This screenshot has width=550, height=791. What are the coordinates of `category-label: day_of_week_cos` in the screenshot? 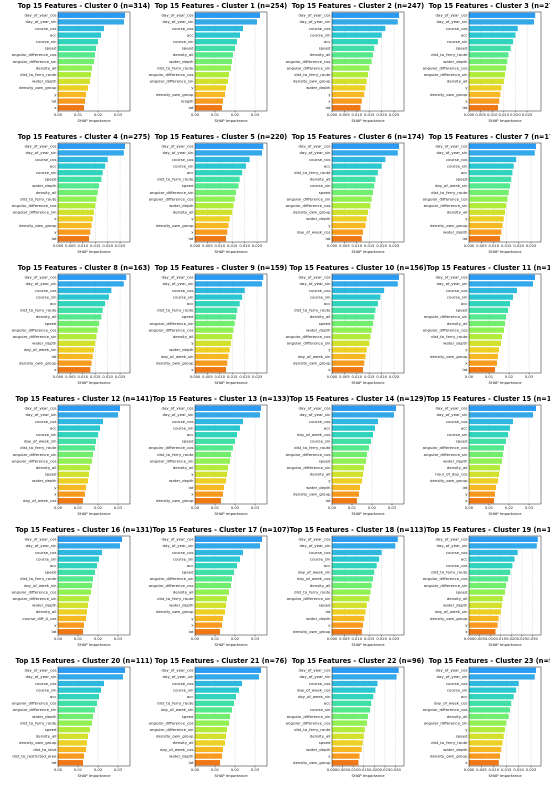 It's located at (314, 689).